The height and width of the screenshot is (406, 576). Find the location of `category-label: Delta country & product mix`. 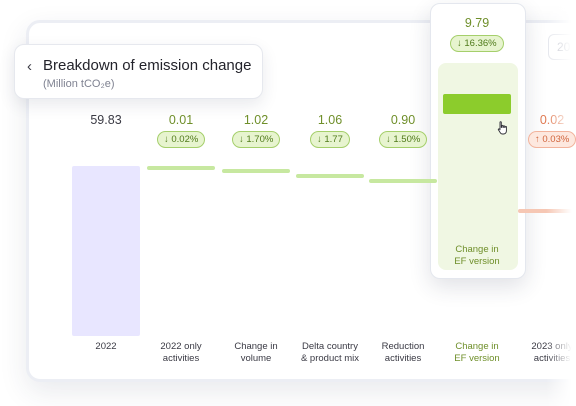

category-label: Delta country & product mix is located at coordinates (330, 352).